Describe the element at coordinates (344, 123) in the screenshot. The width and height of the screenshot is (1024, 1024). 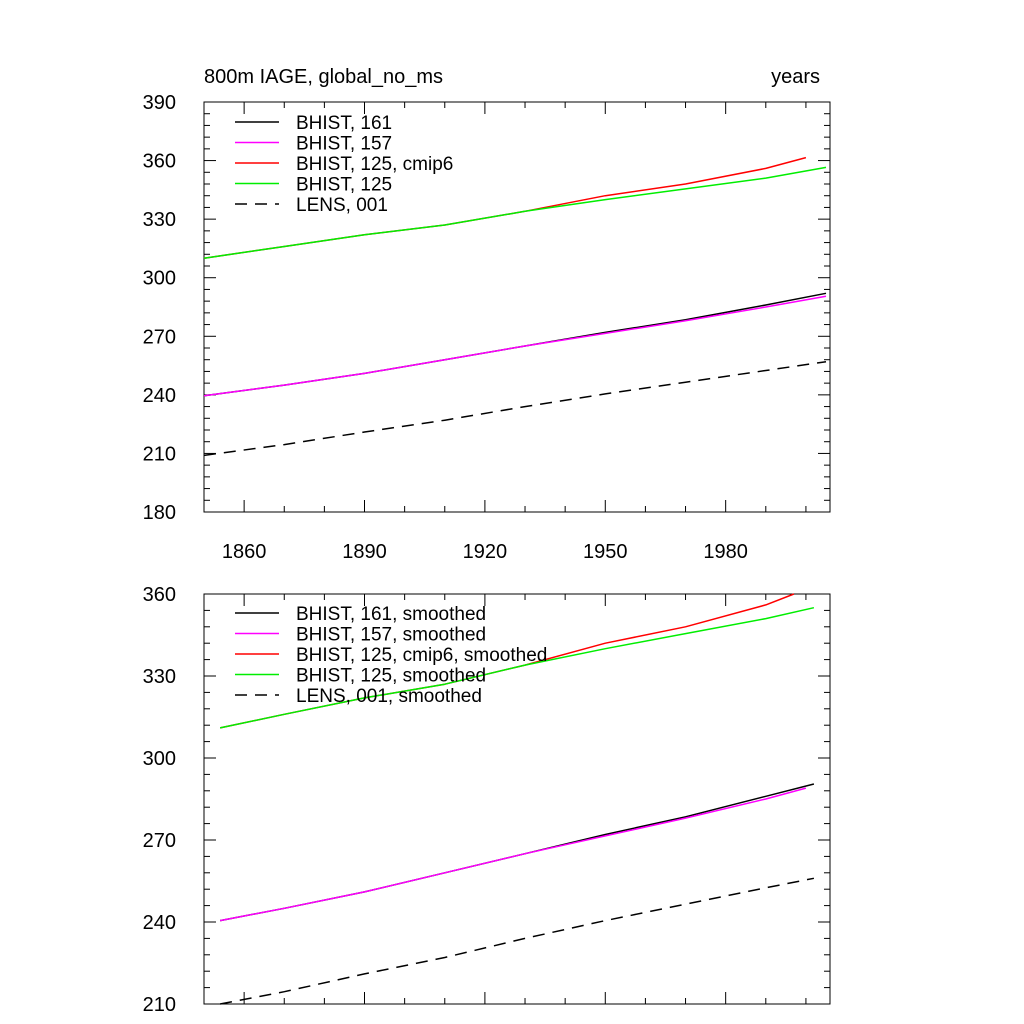
I see `legend-label: BHIST, 161` at that location.